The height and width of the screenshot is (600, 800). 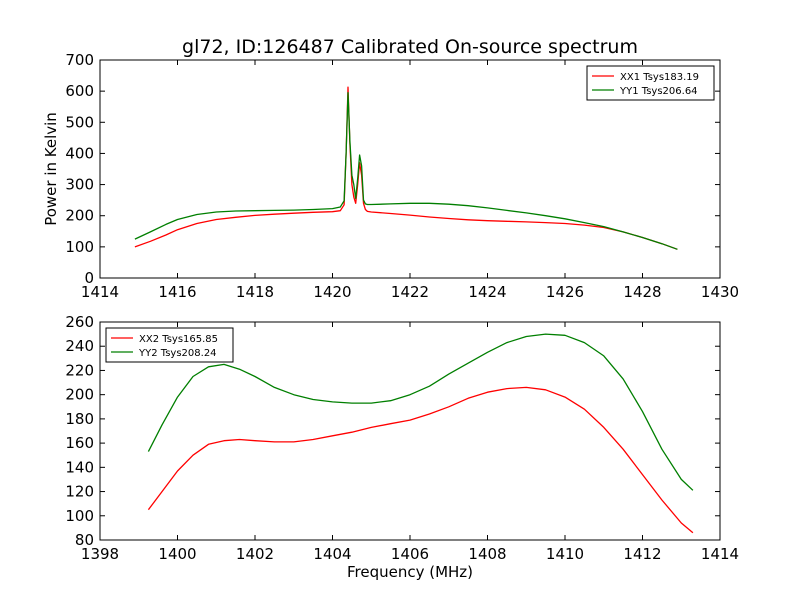 What do you see at coordinates (79, 60) in the screenshot?
I see `y-tick-label: 700` at bounding box center [79, 60].